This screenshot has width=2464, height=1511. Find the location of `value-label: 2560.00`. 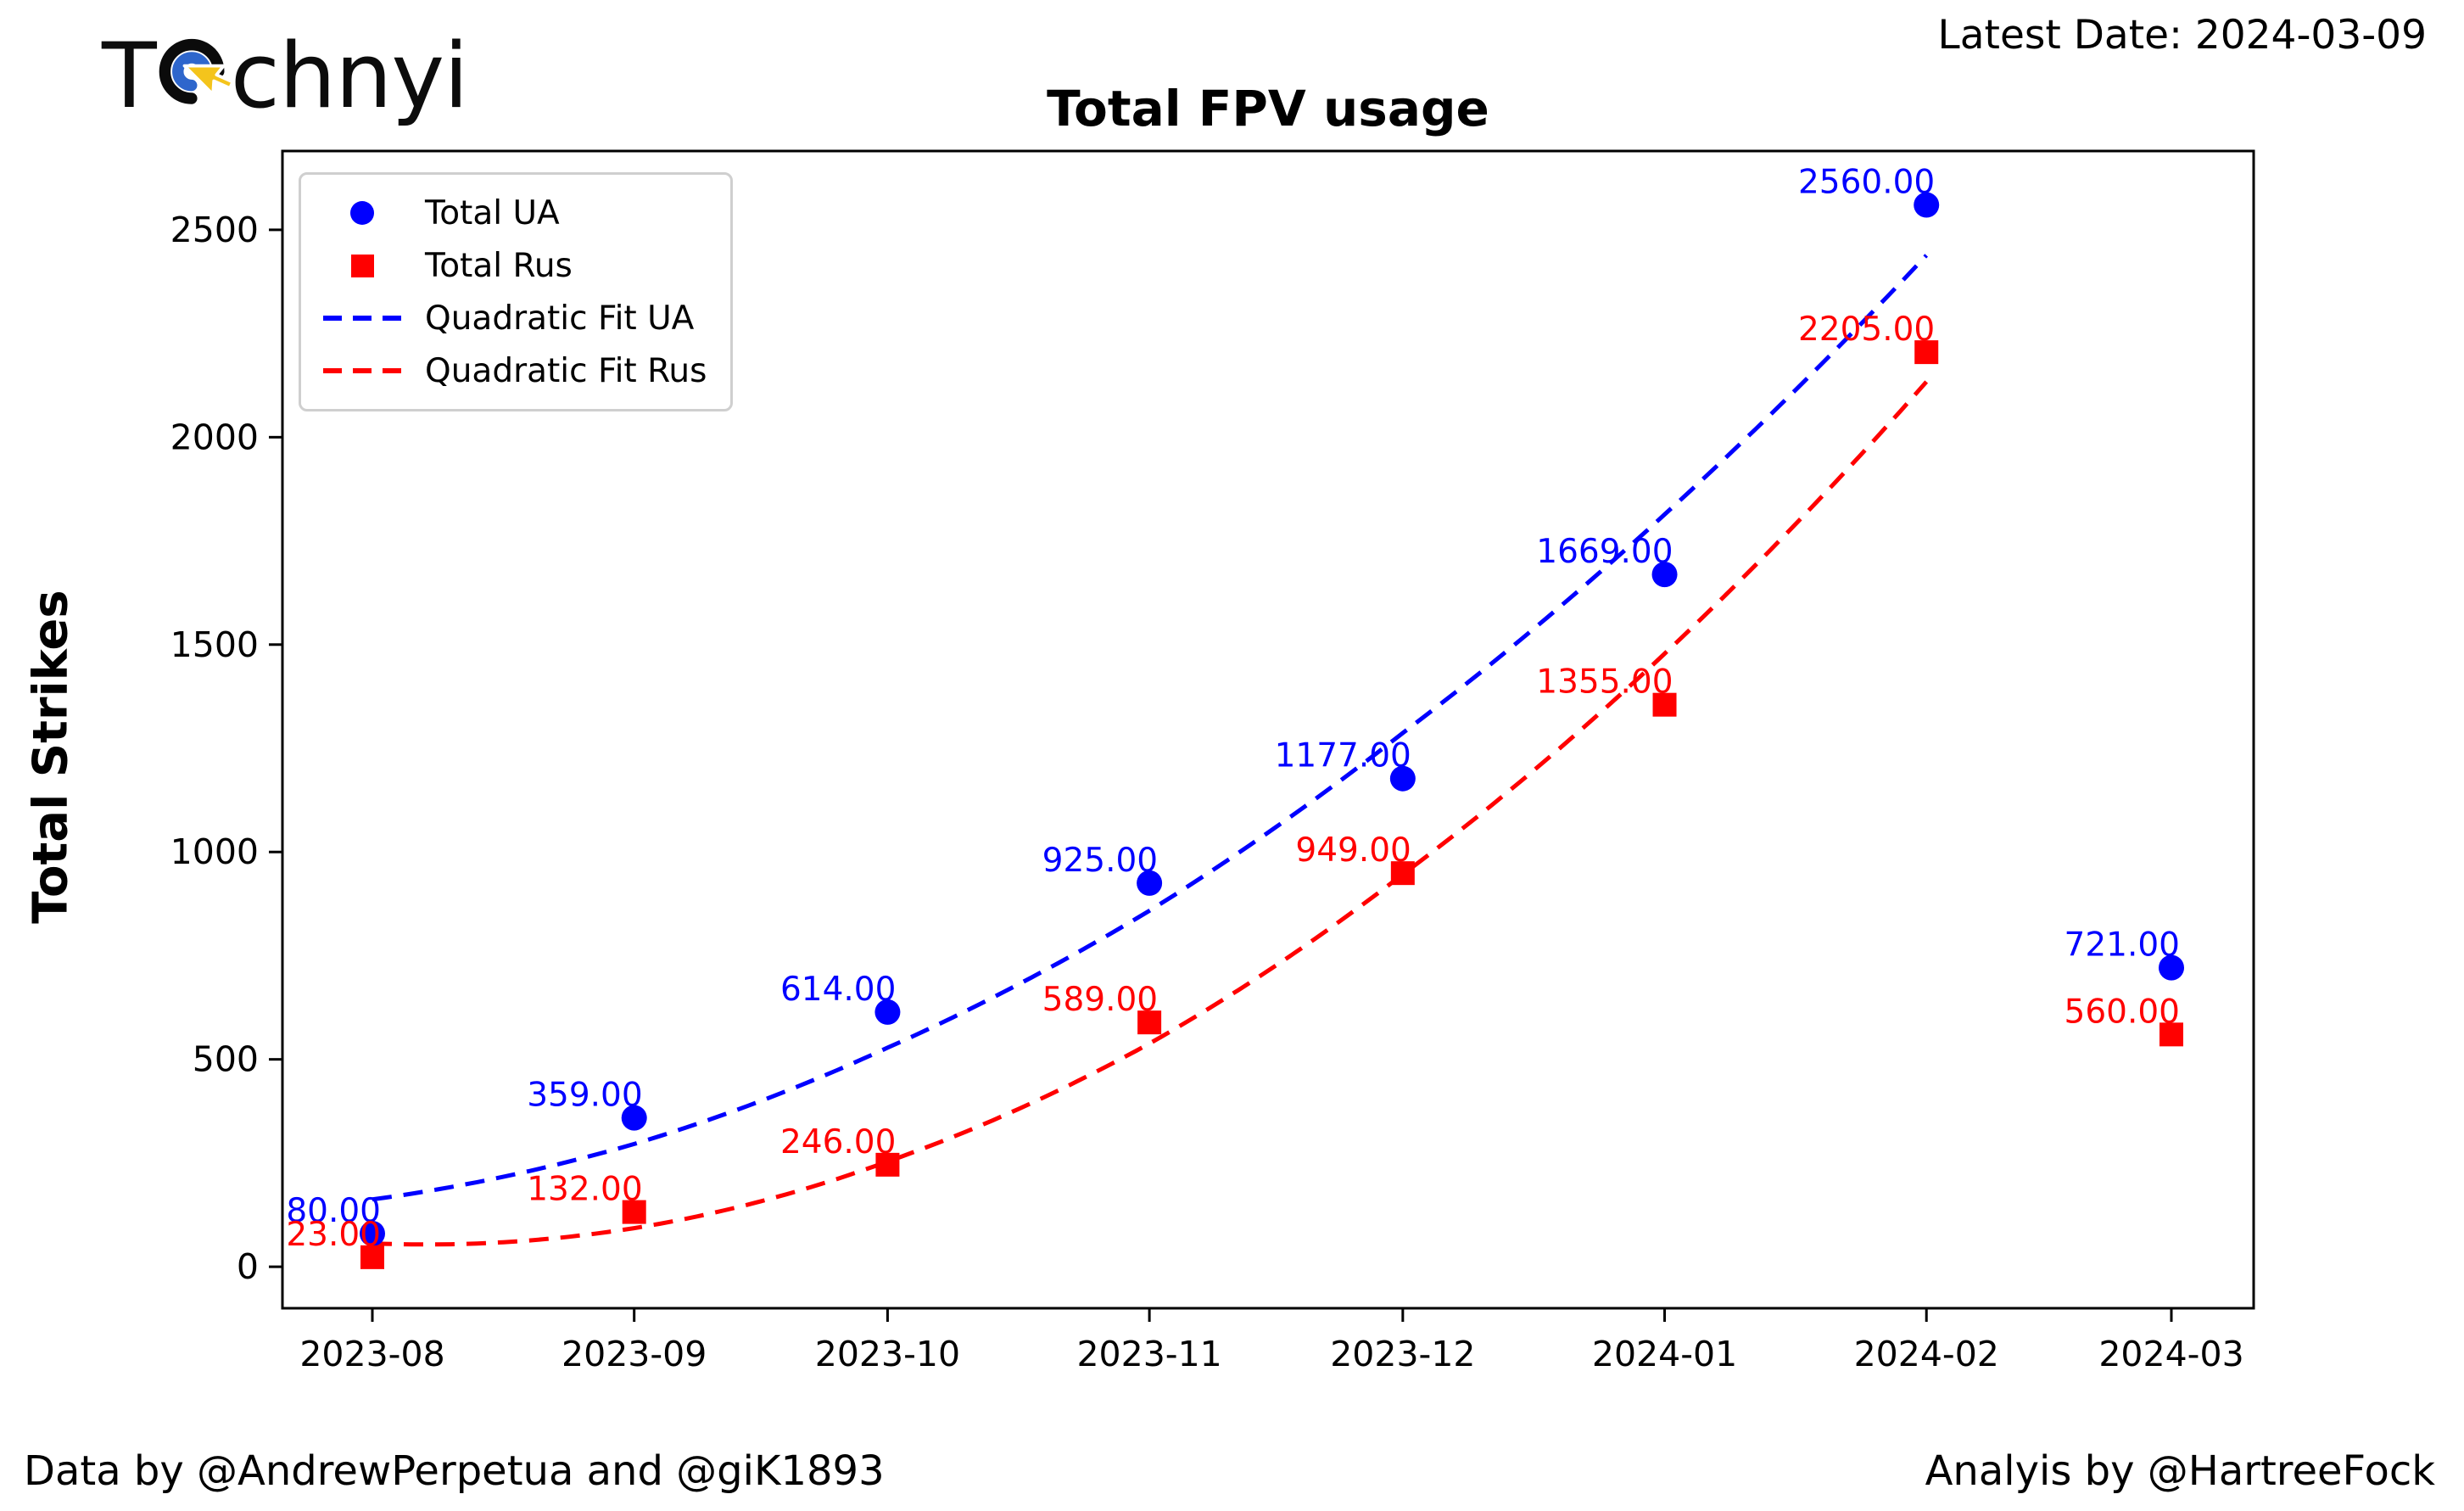

value-label: 2560.00 is located at coordinates (1866, 183).